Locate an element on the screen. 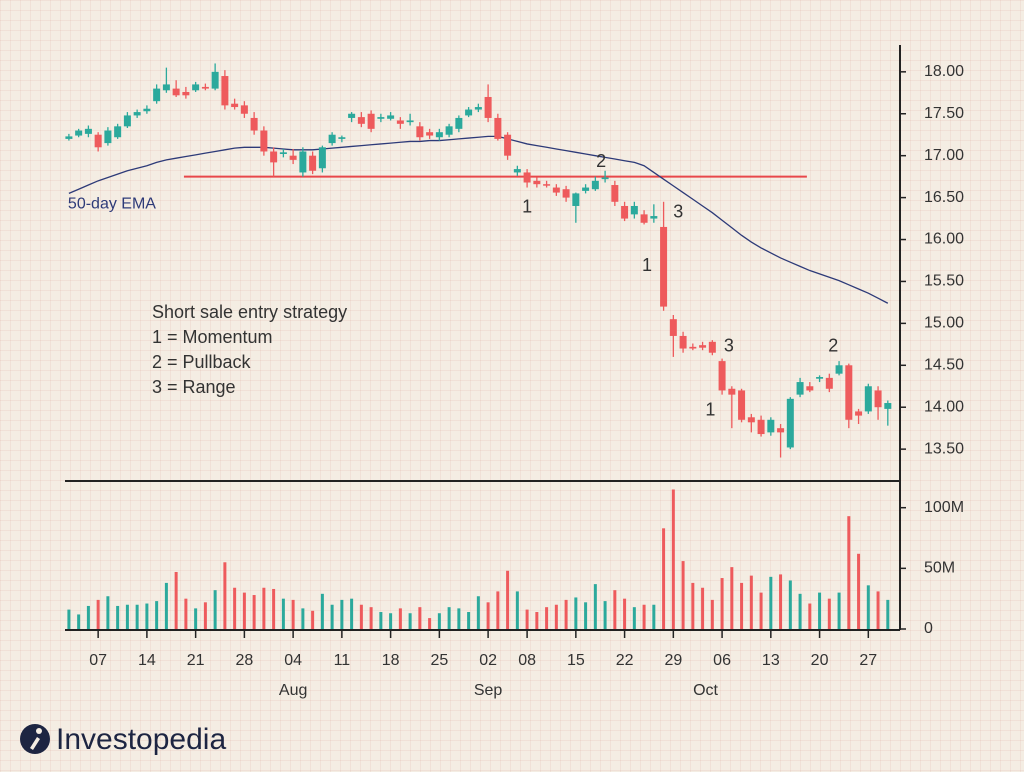 This screenshot has width=1024, height=772. x-tick-label: 21 is located at coordinates (196, 660).